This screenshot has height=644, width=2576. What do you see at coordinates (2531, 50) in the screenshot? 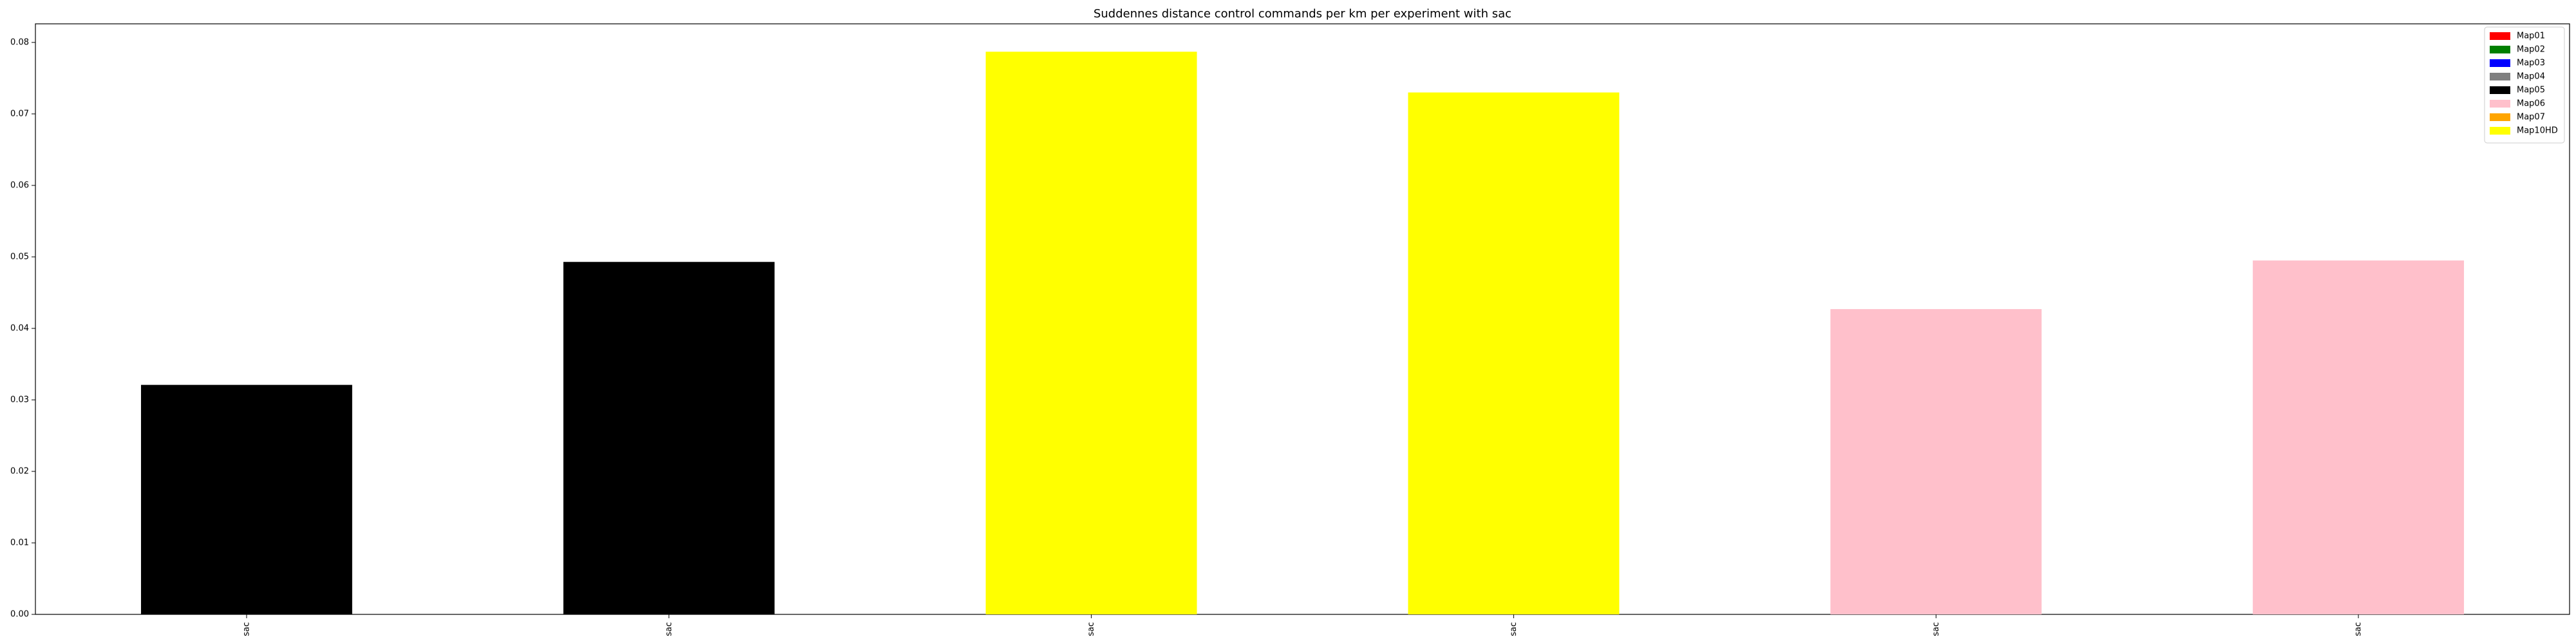
I see `legend-label: Map02` at bounding box center [2531, 50].